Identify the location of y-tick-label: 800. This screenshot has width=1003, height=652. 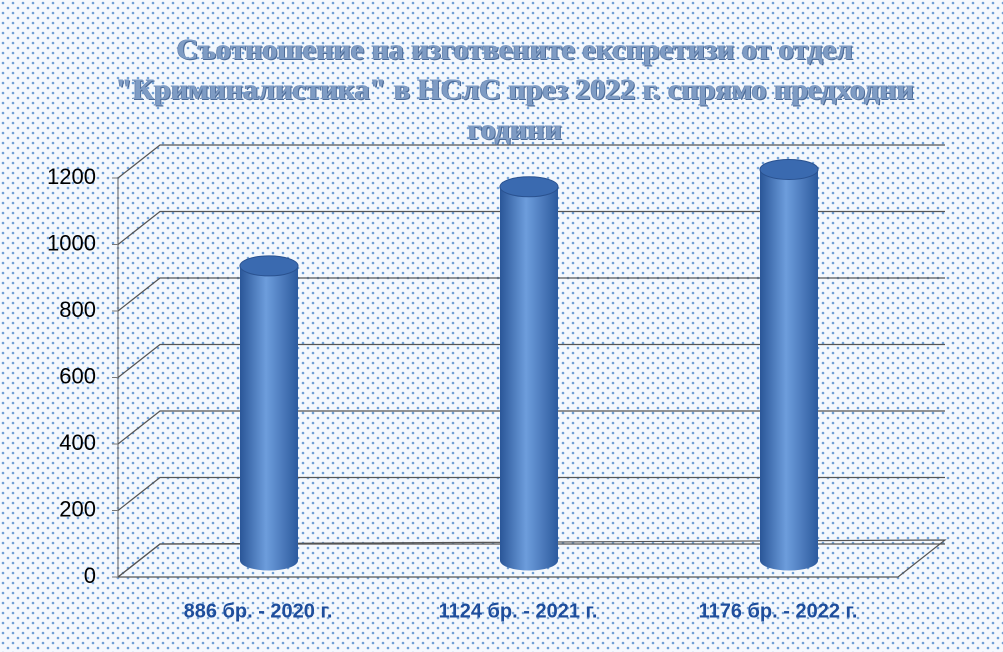
(77, 309).